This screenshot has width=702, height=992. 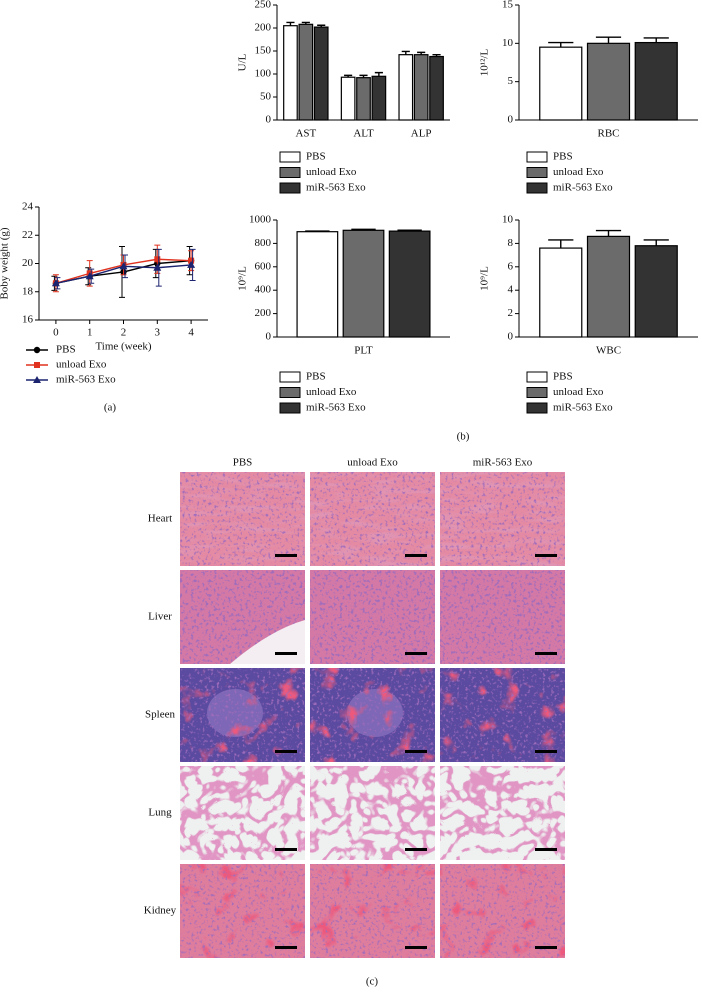 I want to click on y-tick-label: 4, so click(x=511, y=290).